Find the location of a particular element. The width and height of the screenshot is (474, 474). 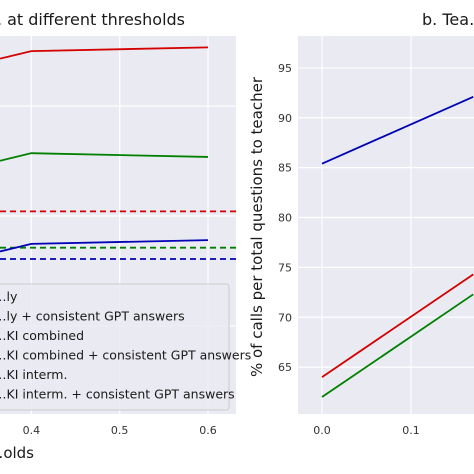

x-tick-label-a: 0.5 is located at coordinates (120, 430).